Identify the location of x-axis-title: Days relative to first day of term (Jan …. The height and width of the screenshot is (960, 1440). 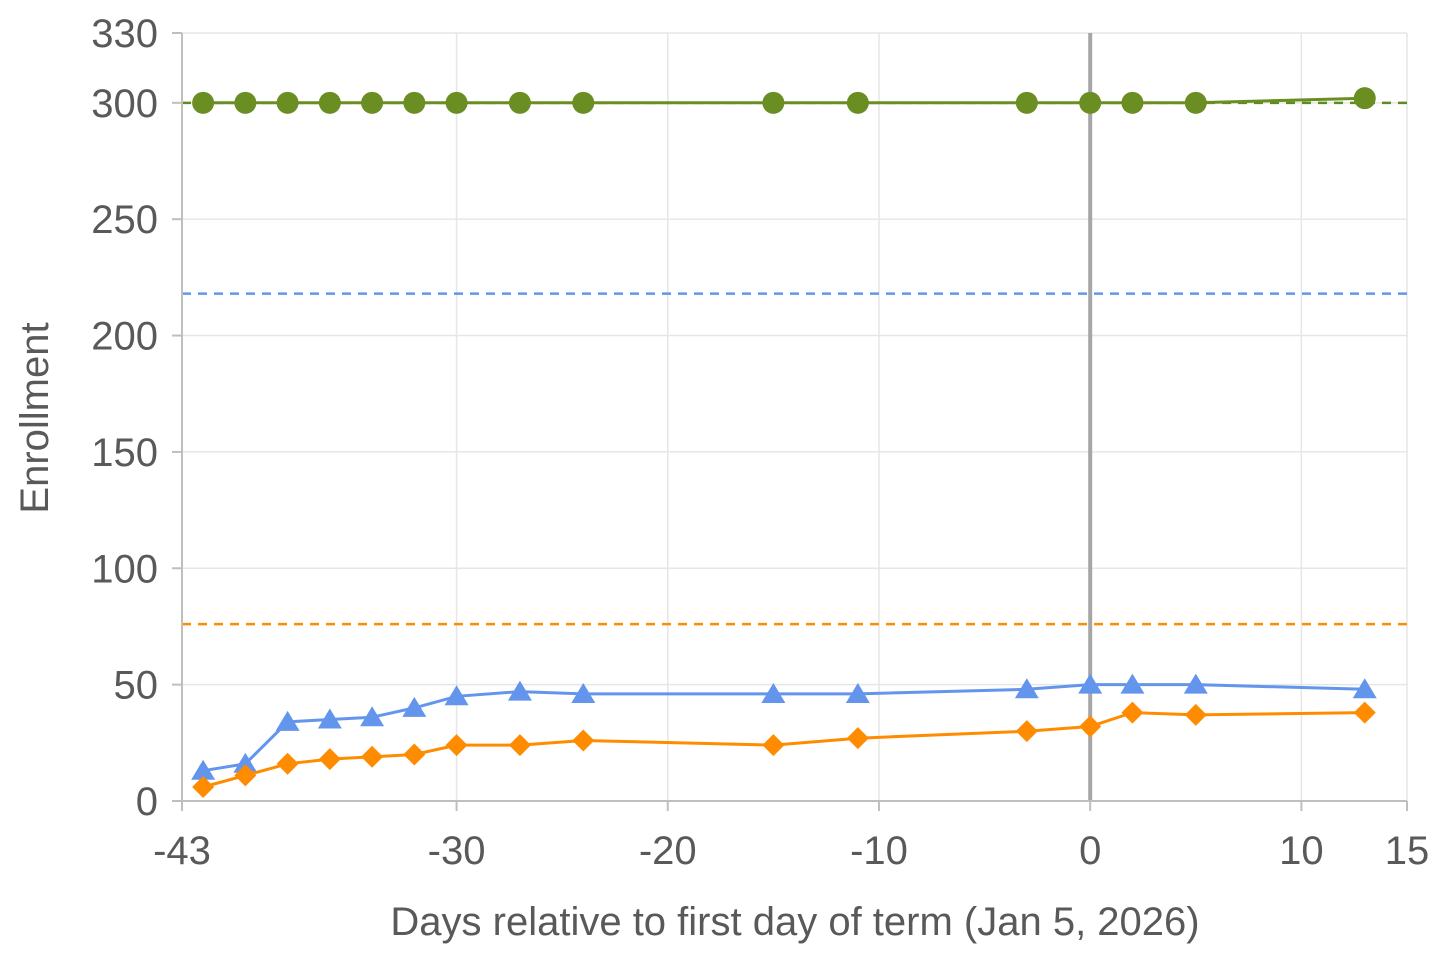
(794, 922).